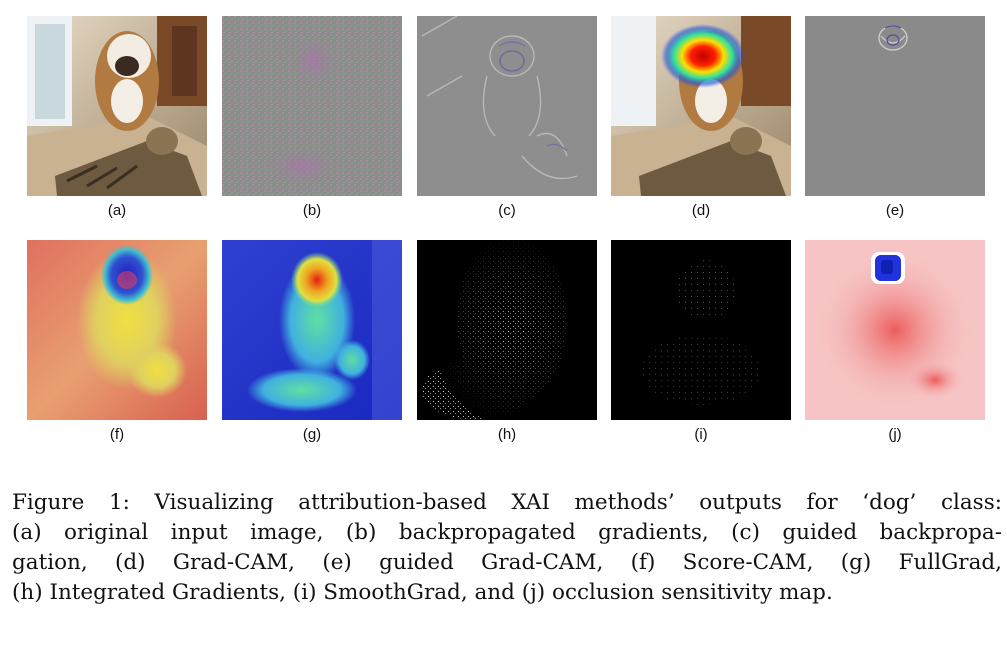  Describe the element at coordinates (701, 106) in the screenshot. I see `panel-d-grad-cam` at that location.